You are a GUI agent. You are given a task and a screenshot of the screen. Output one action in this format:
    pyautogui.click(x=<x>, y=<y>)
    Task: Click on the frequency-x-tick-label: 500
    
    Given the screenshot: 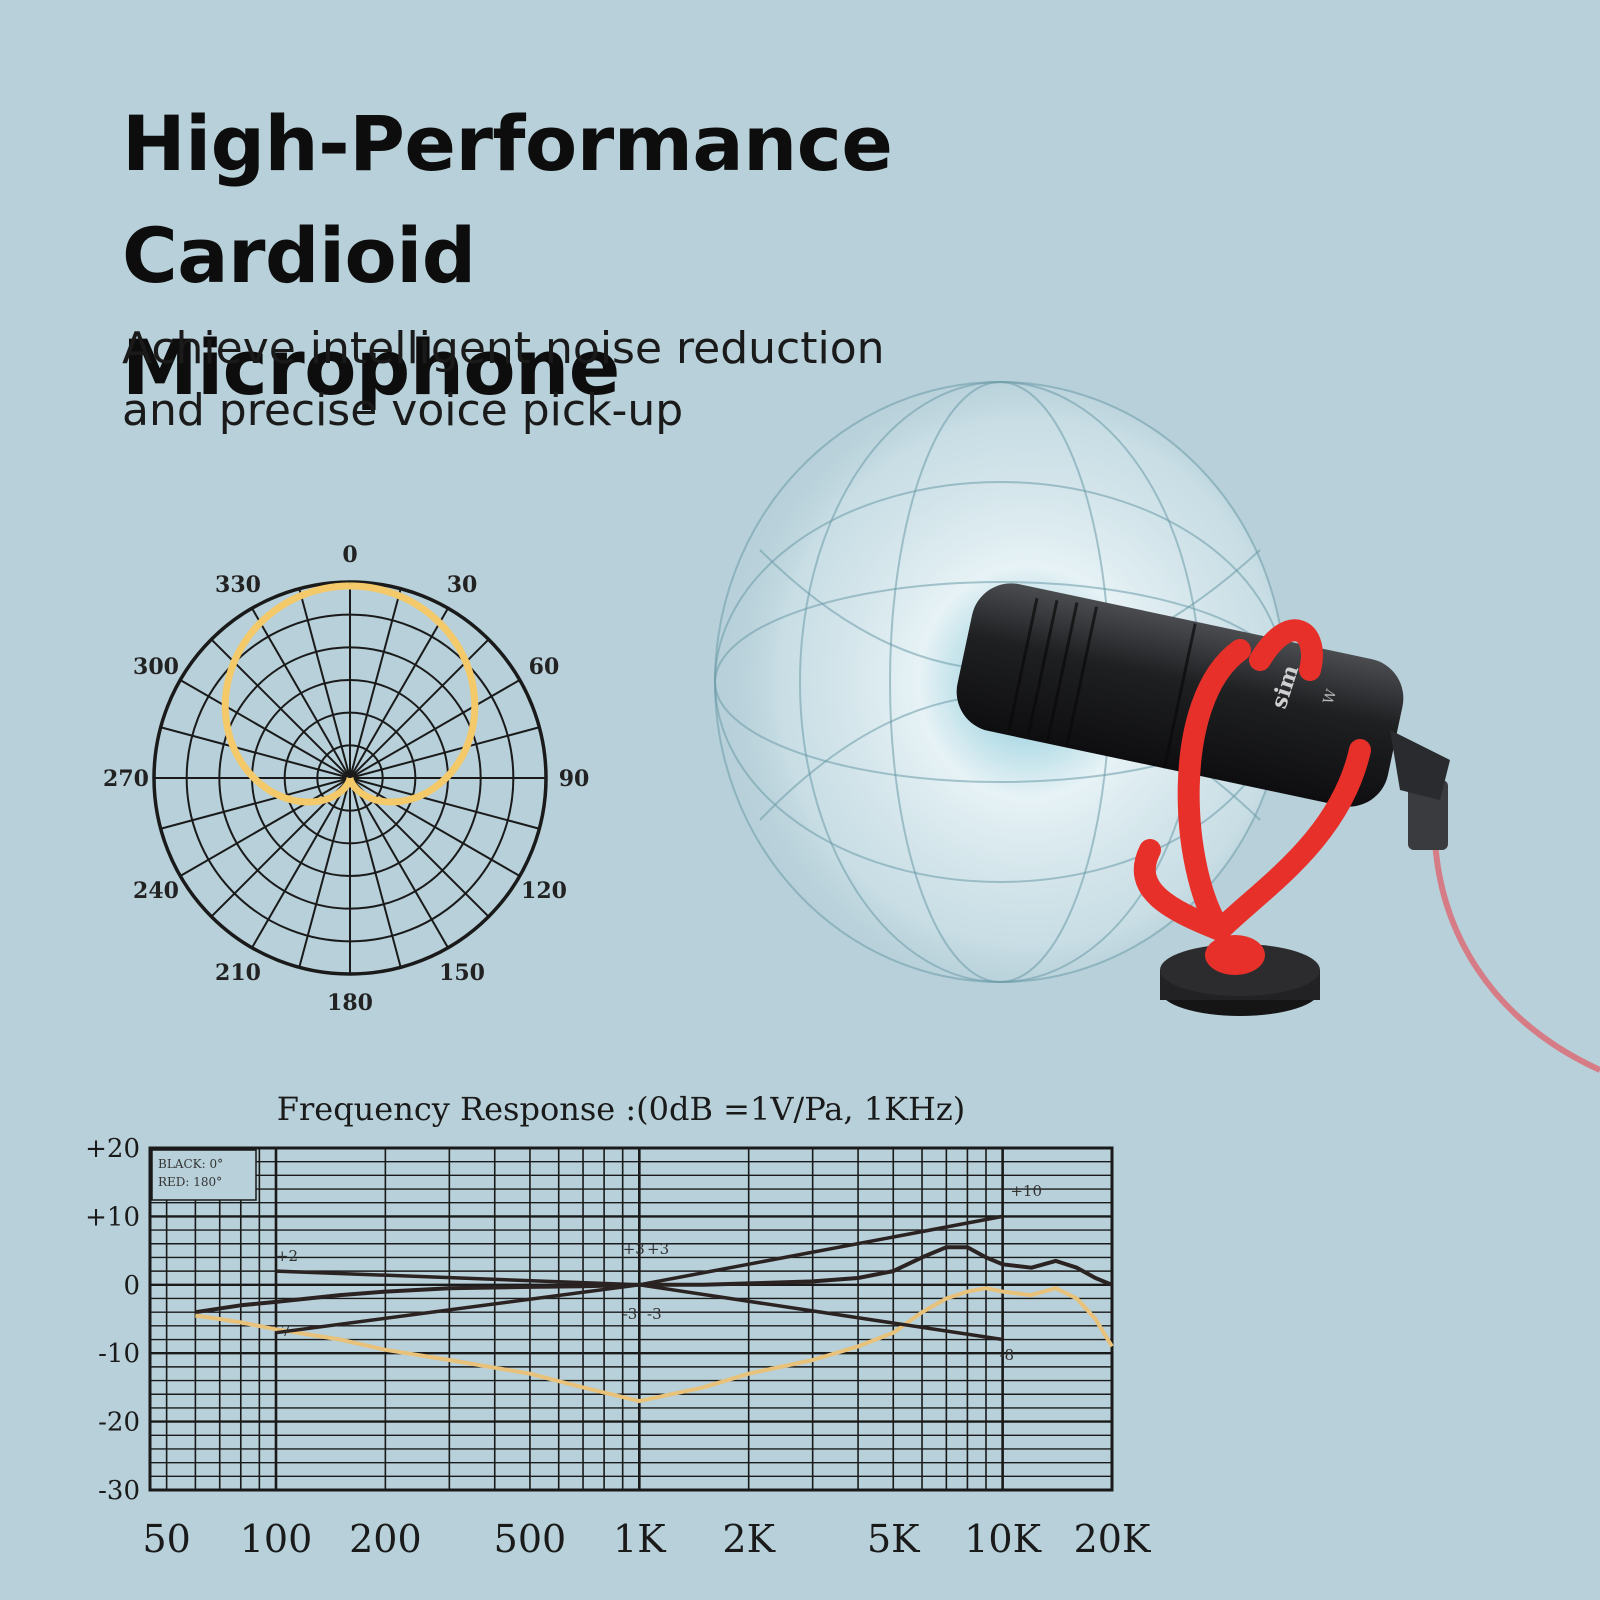 What is the action you would take?
    pyautogui.click(x=530, y=1539)
    